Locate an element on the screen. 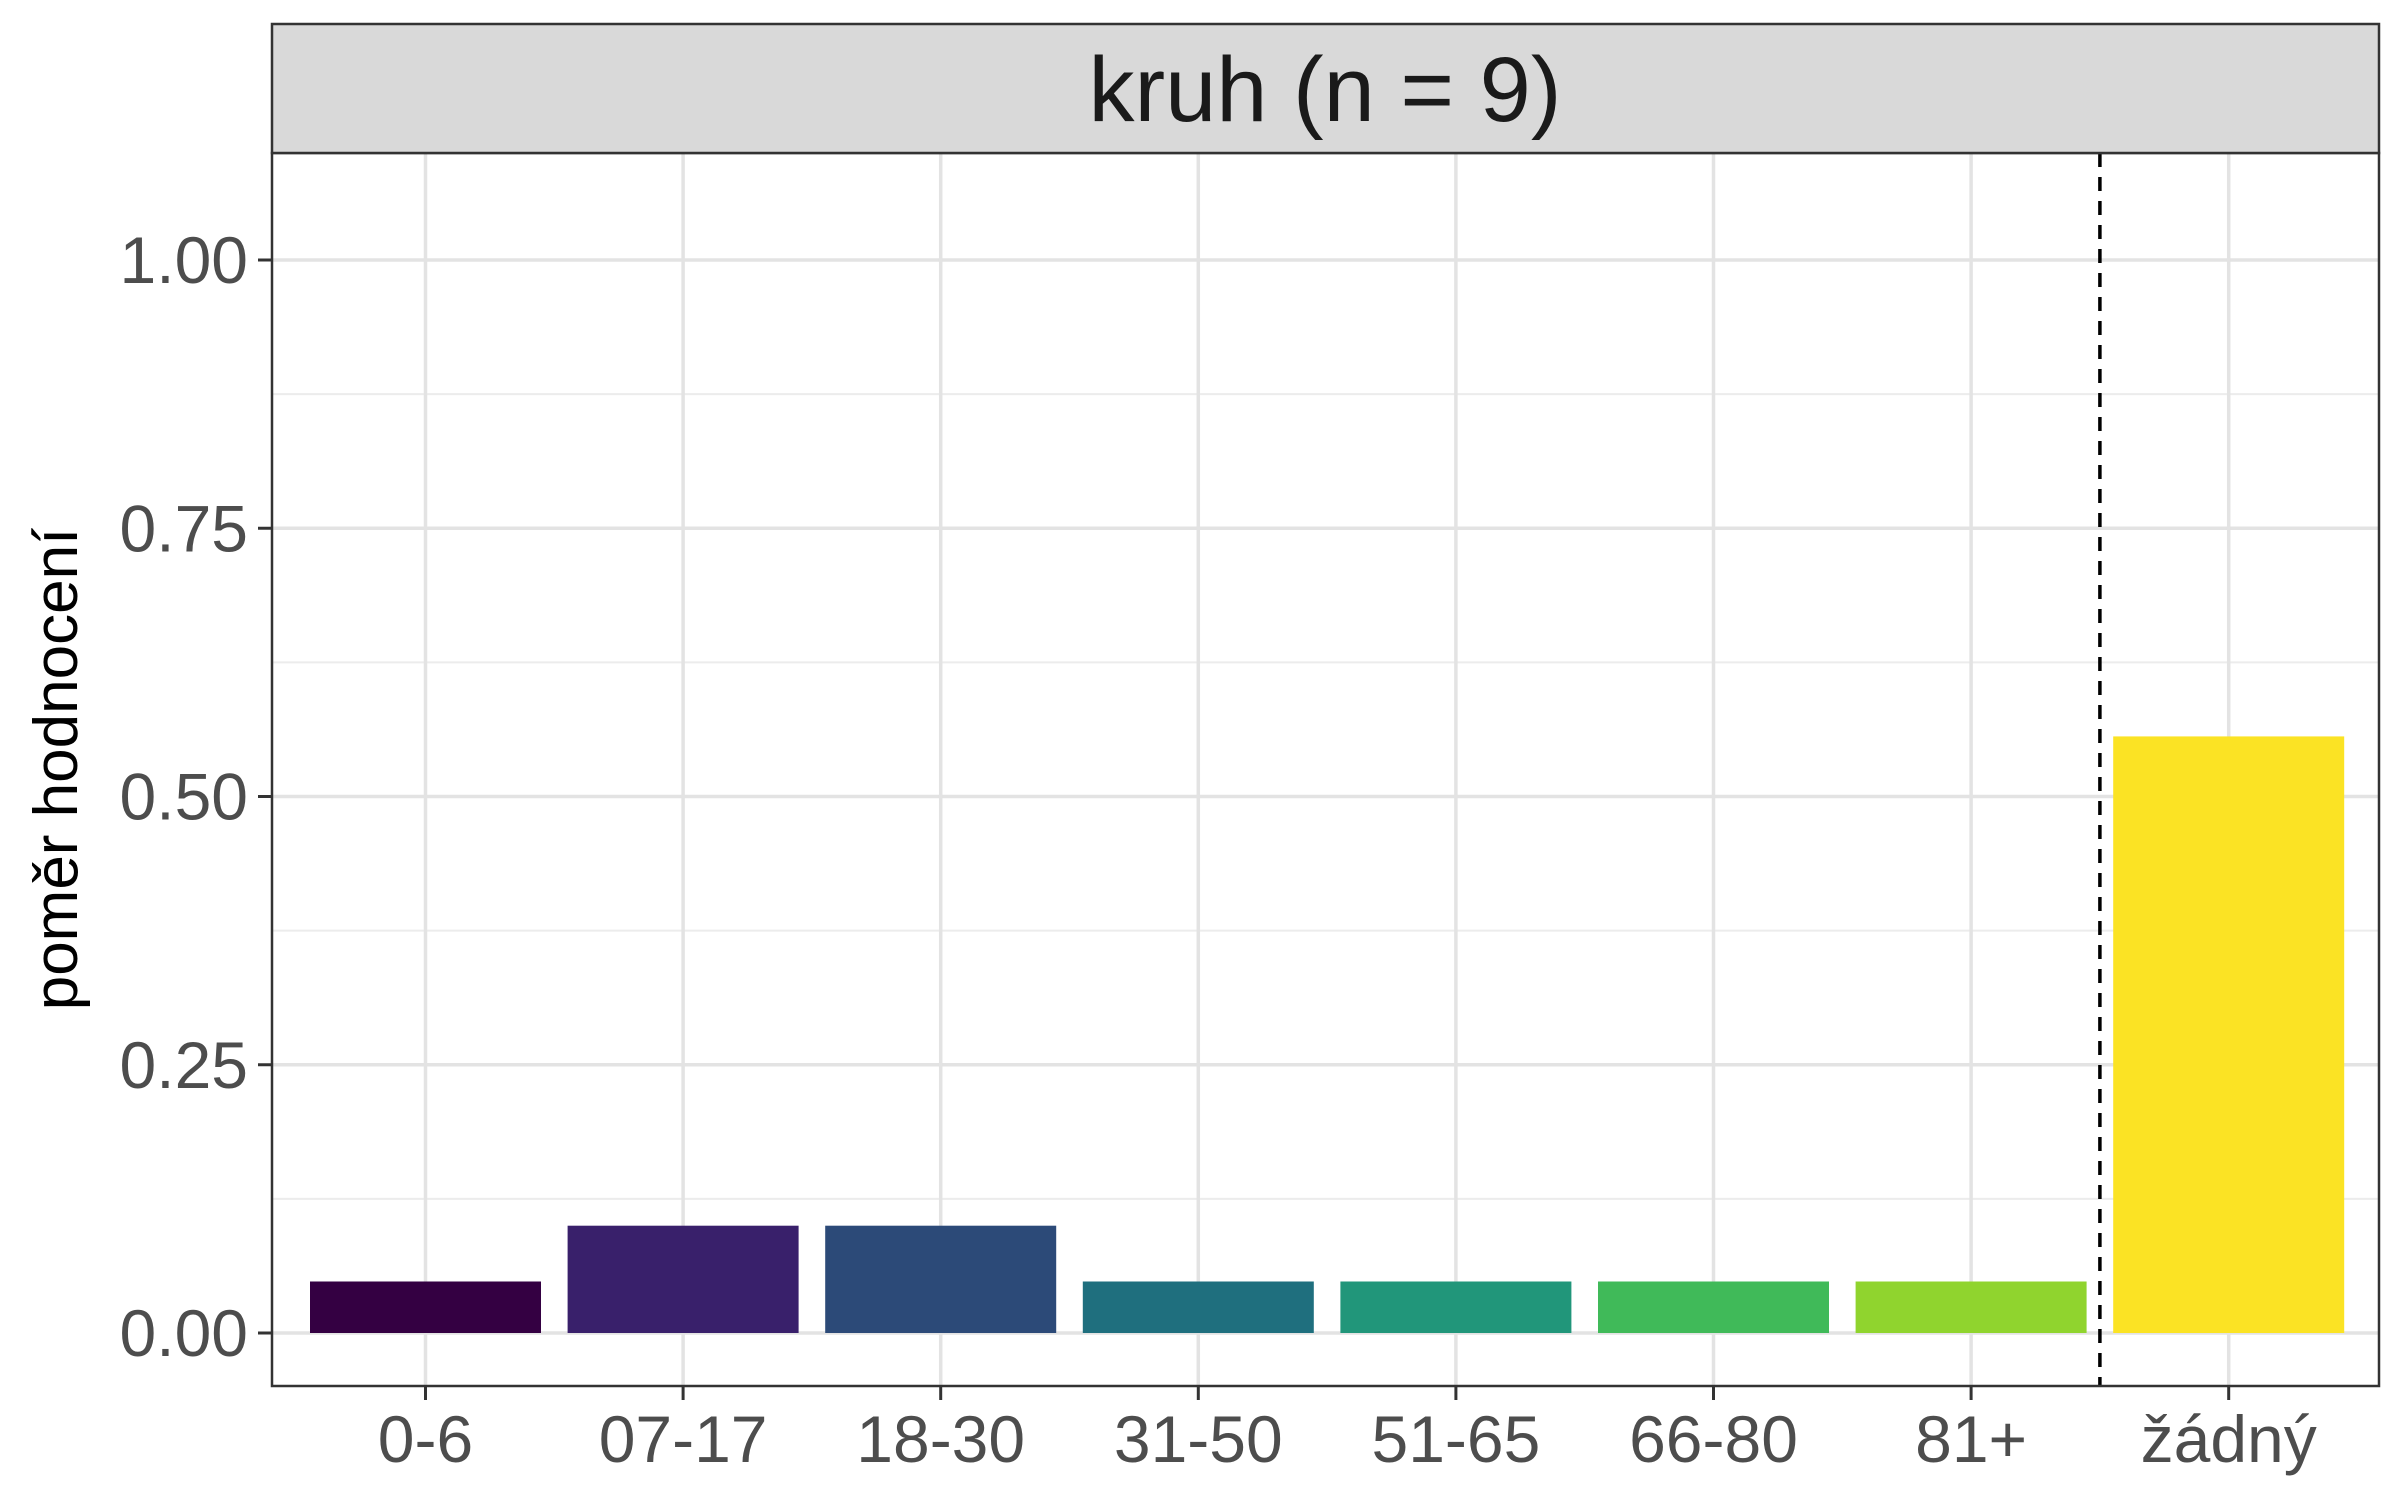  x-tick-label: 51-65 is located at coordinates (1455, 1439).